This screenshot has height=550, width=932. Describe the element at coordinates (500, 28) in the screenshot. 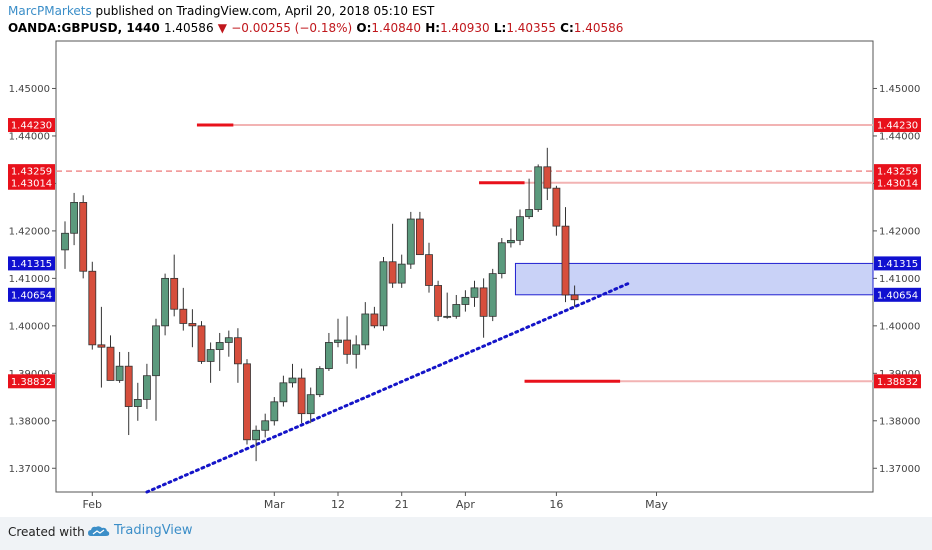

I see `low-label: L:` at that location.